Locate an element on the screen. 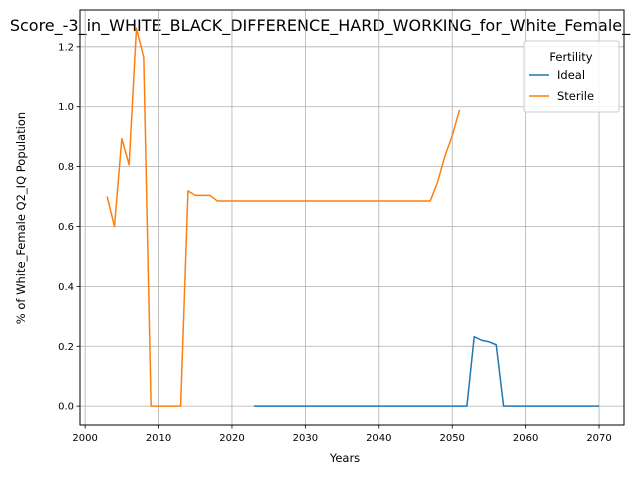 The image size is (640, 480). y-tick-label: 0.8 is located at coordinates (66, 167).